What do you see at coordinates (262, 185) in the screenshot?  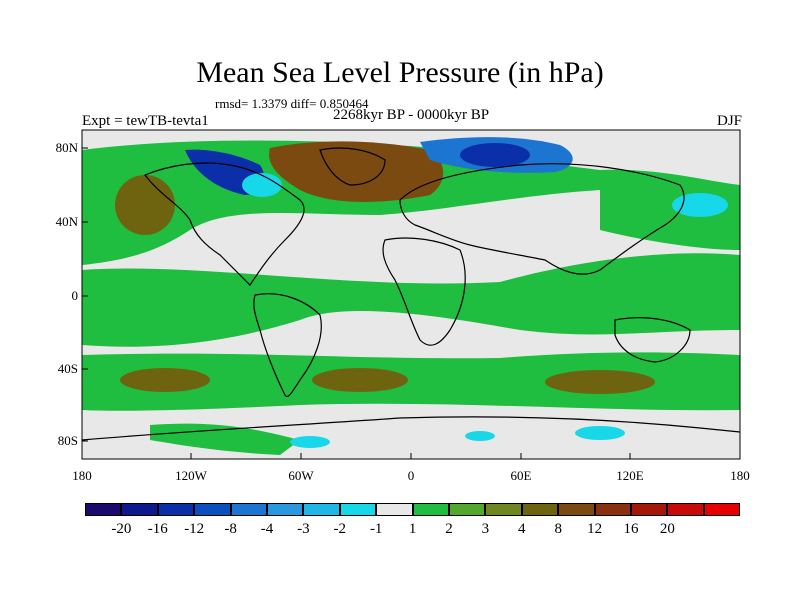 I see `field-cyan-canada` at bounding box center [262, 185].